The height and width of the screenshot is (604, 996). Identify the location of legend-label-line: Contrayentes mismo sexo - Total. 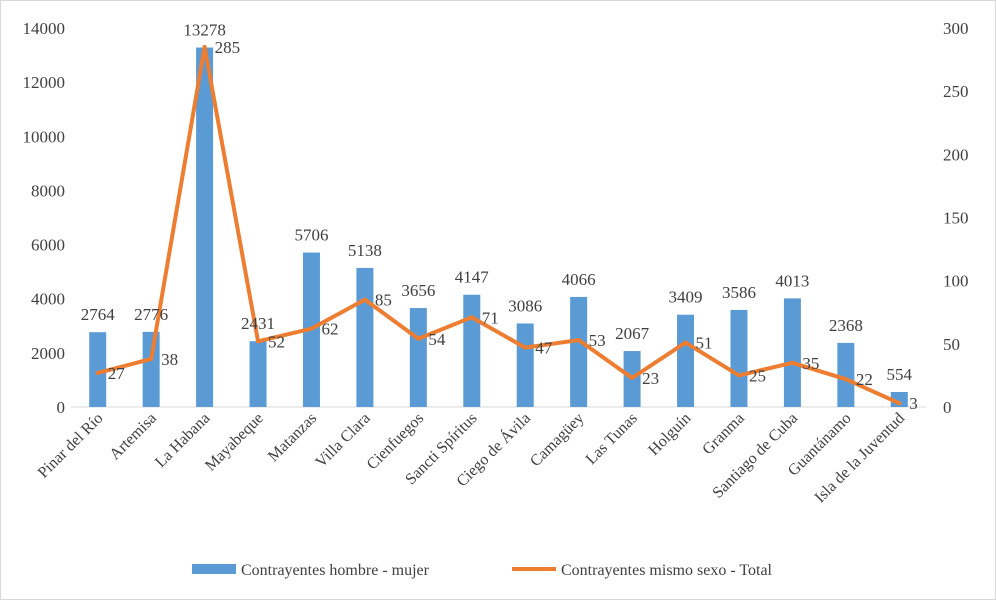
(667, 570).